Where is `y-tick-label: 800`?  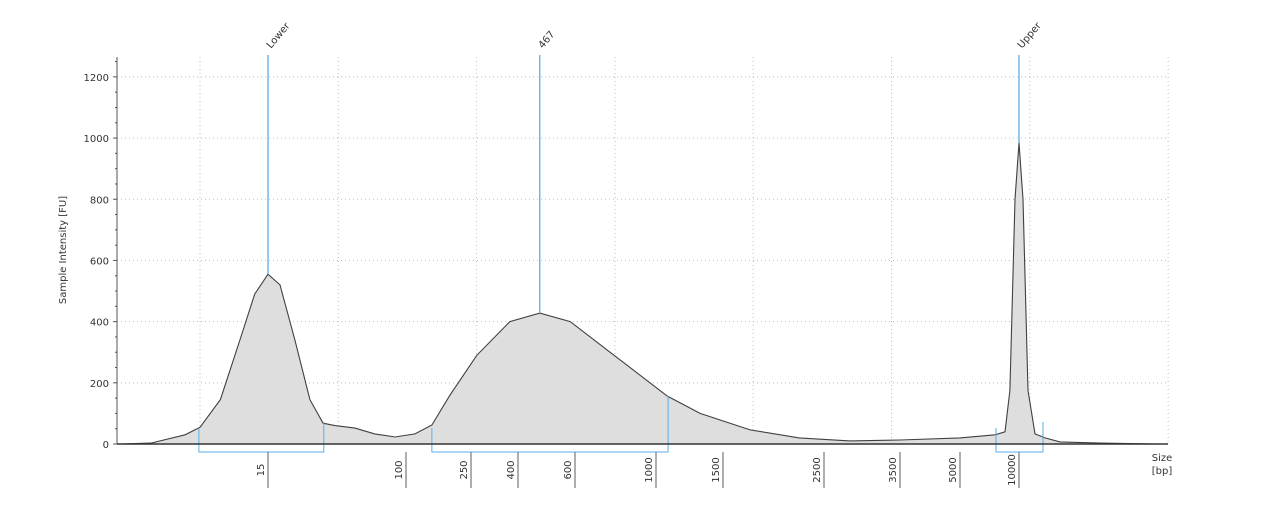 y-tick-label: 800 is located at coordinates (99, 200).